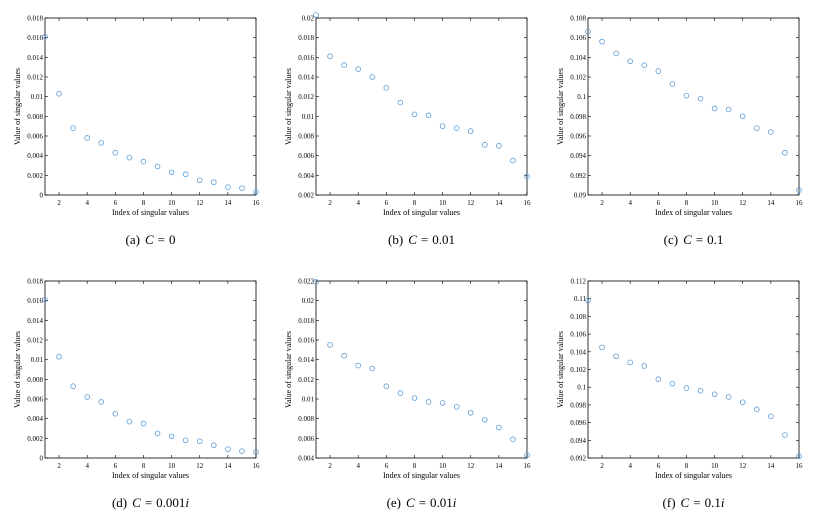  What do you see at coordinates (579, 282) in the screenshot?
I see `y-tick-label: 0.112` at bounding box center [579, 282].